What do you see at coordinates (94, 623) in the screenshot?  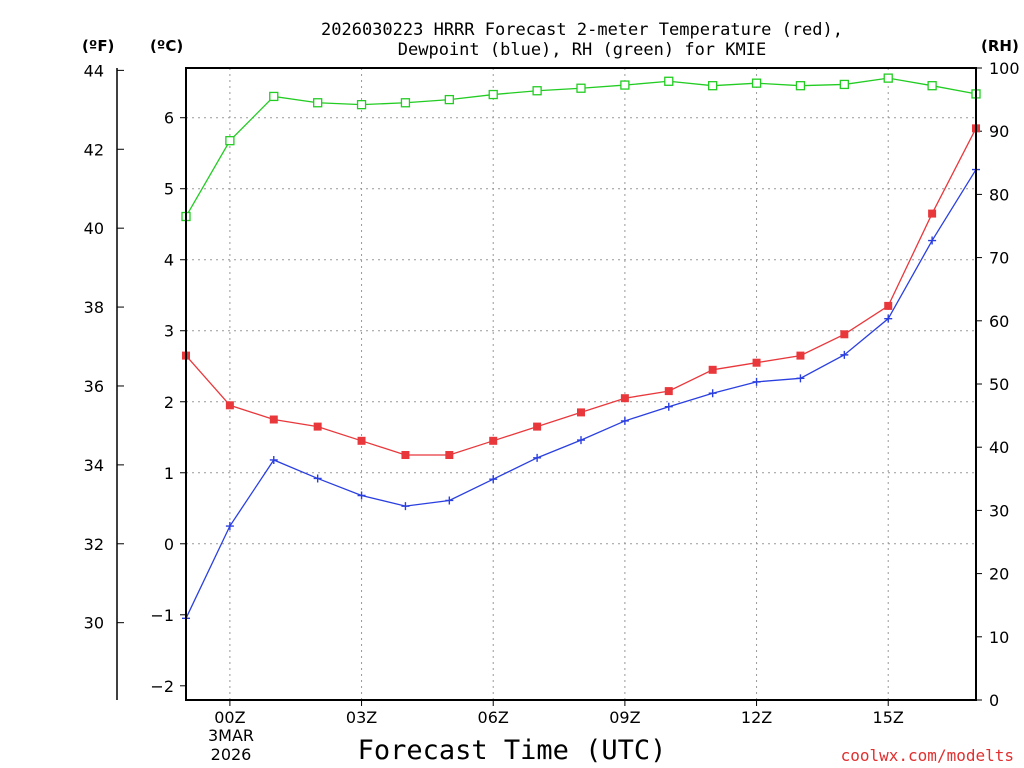 I see `fahrenheit-tick-label: 30` at bounding box center [94, 623].